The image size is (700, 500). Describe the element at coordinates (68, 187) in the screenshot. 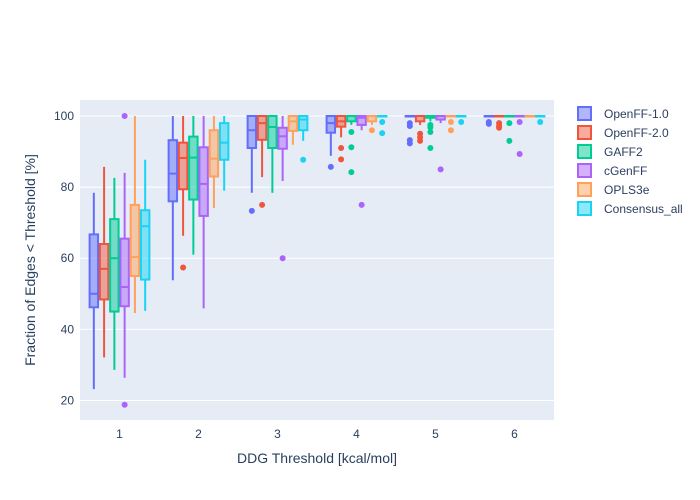

I see `y-tick-label: 80` at that location.